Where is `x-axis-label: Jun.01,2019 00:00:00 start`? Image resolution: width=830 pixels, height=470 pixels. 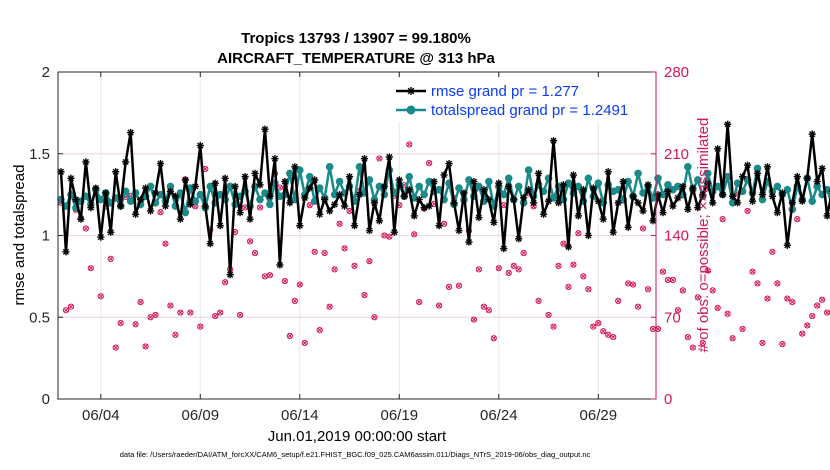 x-axis-label: Jun.01,2019 00:00:00 start is located at coordinates (357, 436).